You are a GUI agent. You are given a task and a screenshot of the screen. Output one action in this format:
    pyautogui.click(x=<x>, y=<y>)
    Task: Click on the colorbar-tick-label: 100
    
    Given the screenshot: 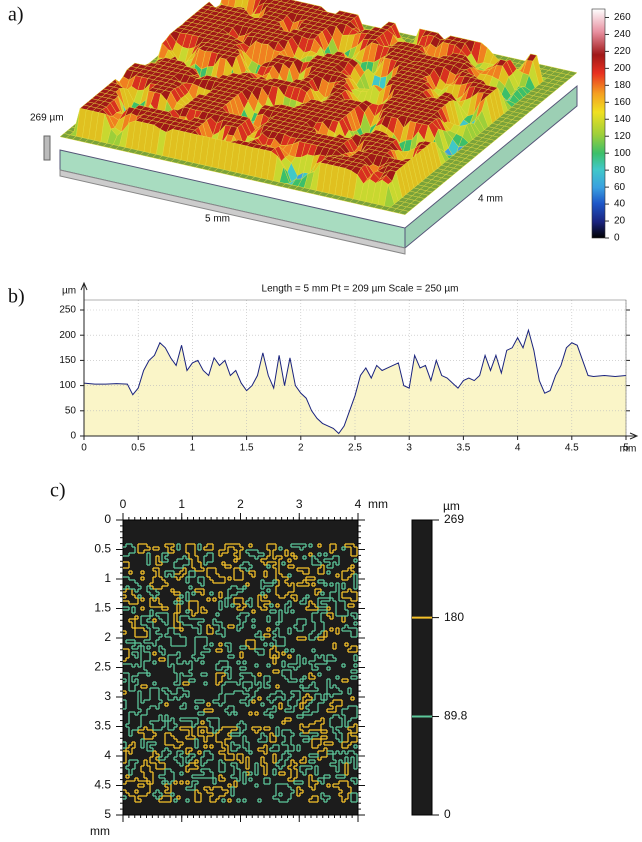 What is the action you would take?
    pyautogui.click(x=622, y=153)
    